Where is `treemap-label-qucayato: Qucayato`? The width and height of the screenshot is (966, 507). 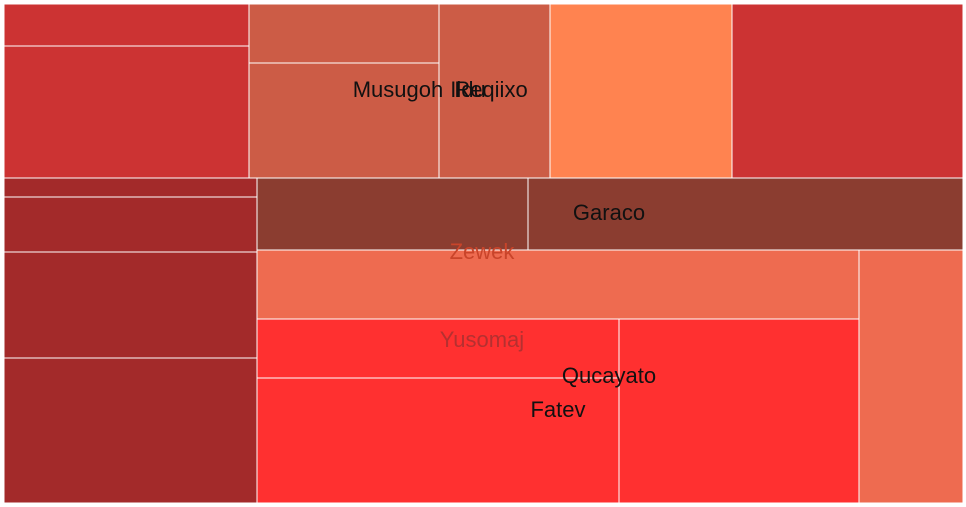
treemap-label-qucayato: Qucayato is located at coordinates (609, 375).